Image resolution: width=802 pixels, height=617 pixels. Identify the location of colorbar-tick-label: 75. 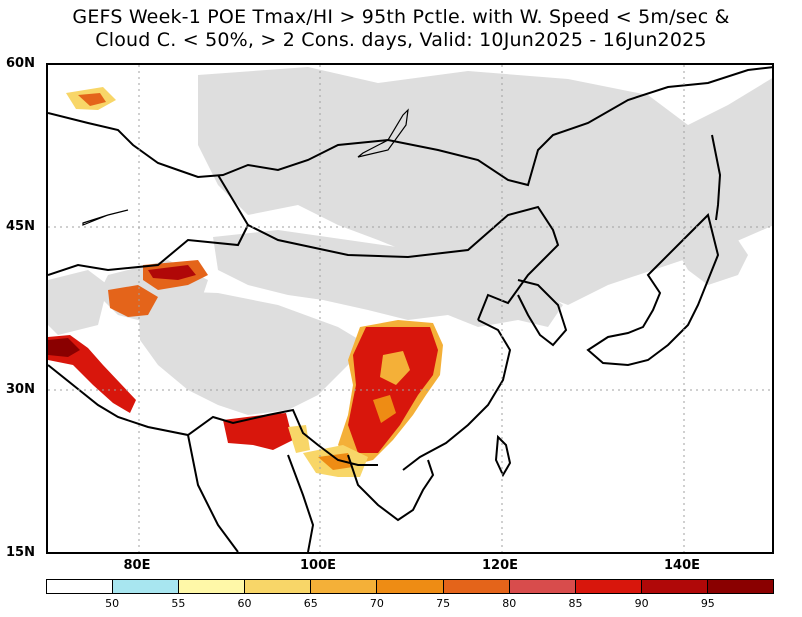
(443, 603).